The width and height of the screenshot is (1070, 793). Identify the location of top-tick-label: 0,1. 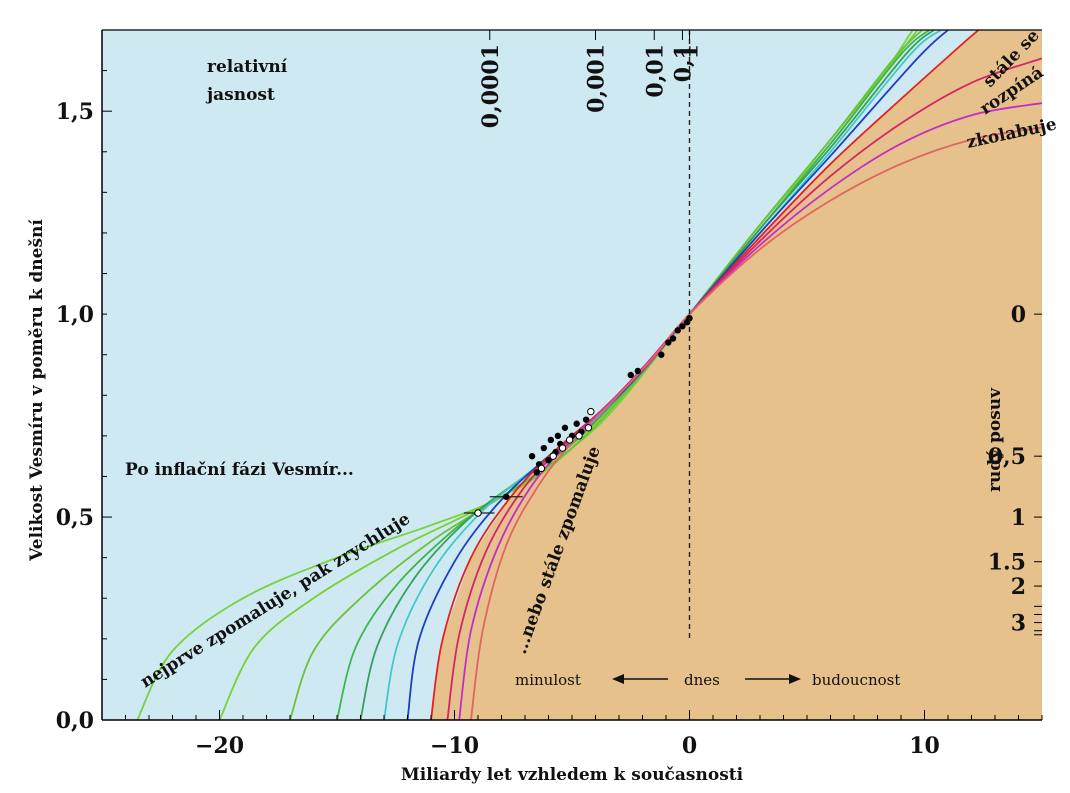
(683, 63).